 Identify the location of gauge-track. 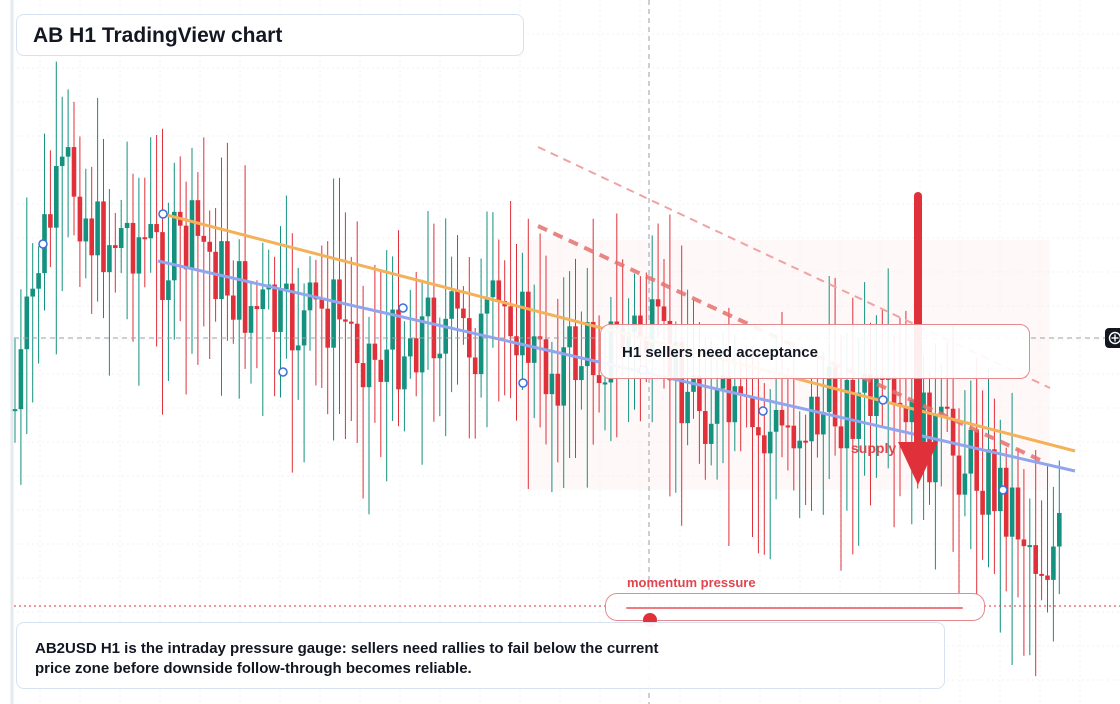
(794, 617).